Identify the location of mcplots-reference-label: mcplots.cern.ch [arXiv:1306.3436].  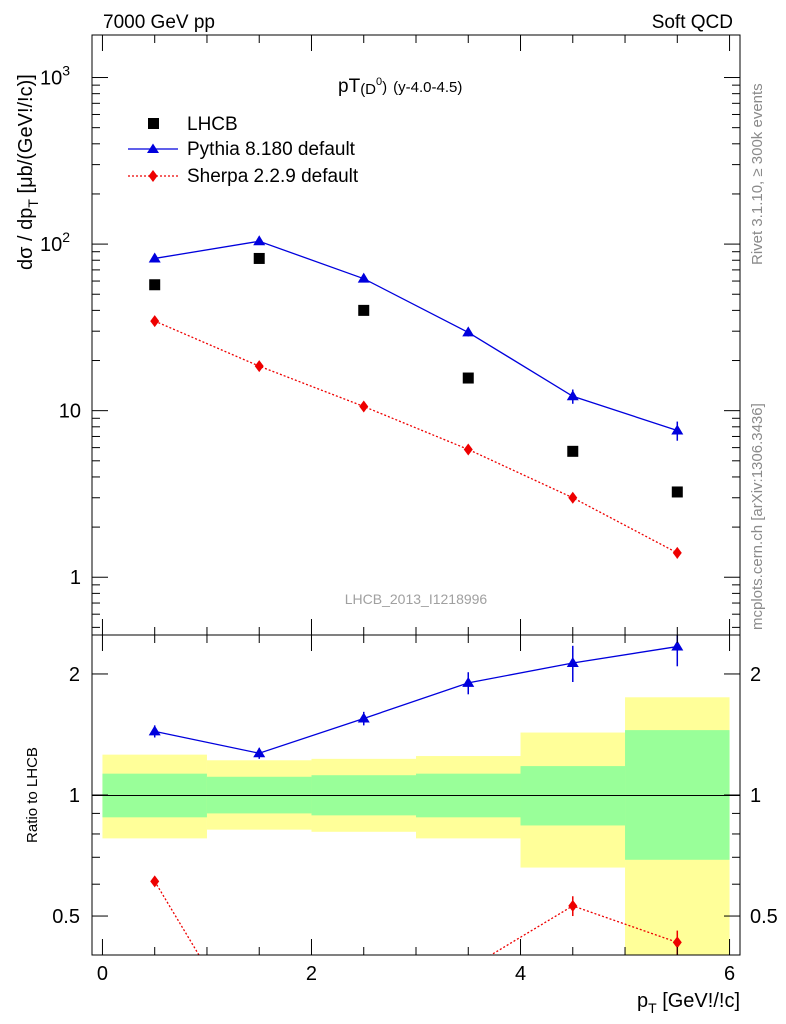
(757, 516).